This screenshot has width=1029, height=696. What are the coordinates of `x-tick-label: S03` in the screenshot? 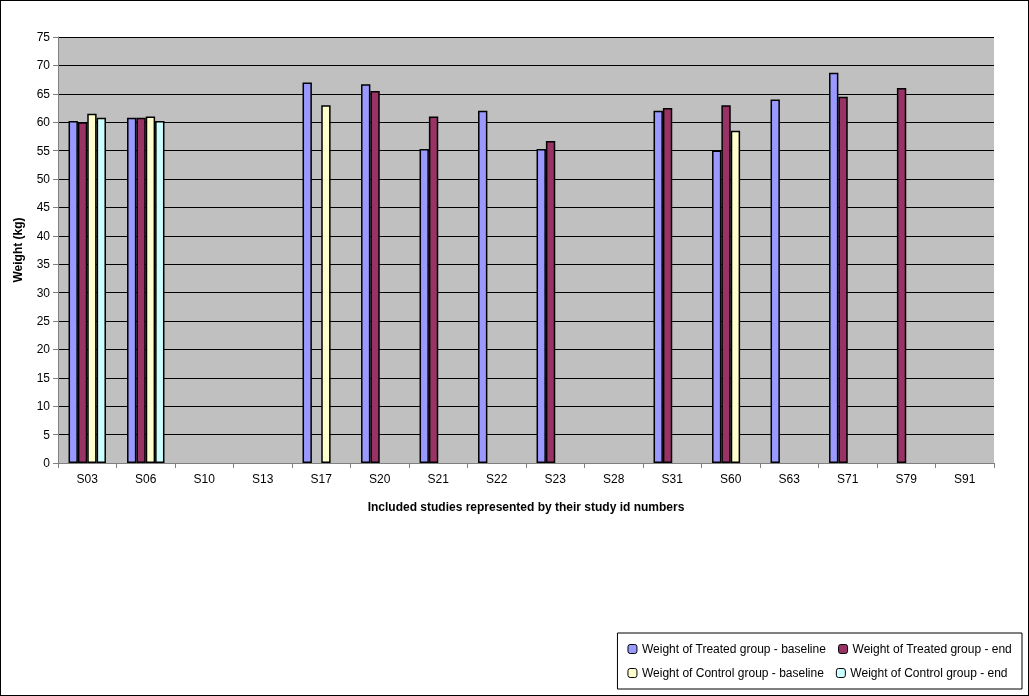 It's located at (87, 479).